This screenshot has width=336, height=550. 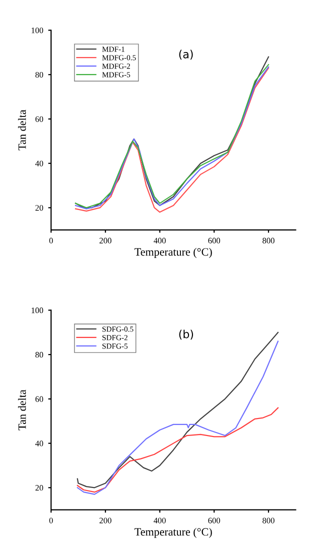 I want to click on line-series, so click(x=177, y=450).